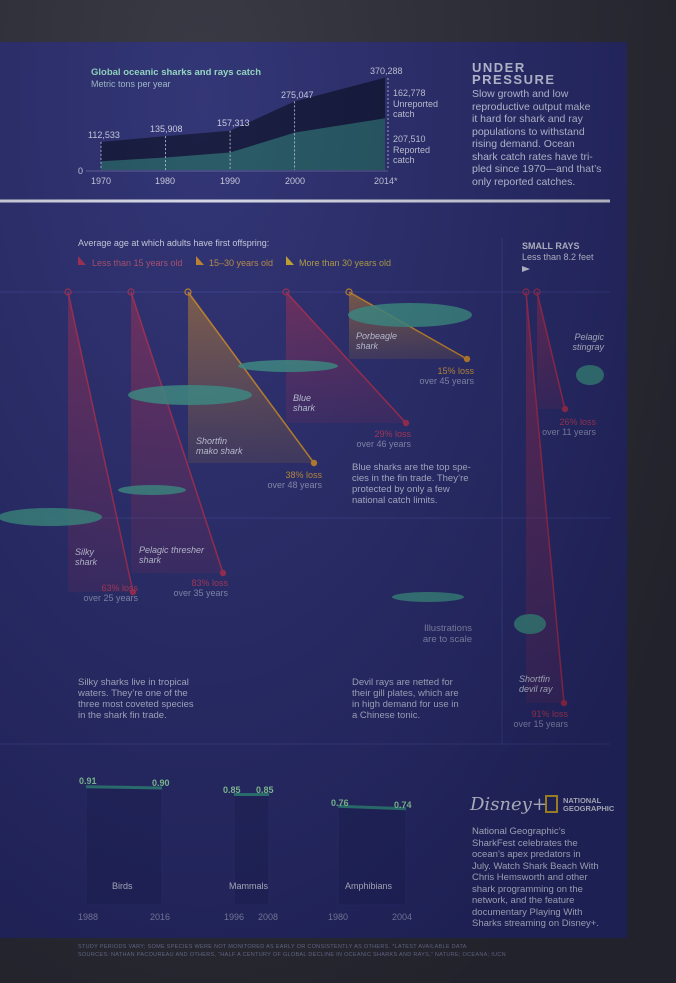  I want to click on thresher-label: Pelagic thresher shark, so click(172, 555).